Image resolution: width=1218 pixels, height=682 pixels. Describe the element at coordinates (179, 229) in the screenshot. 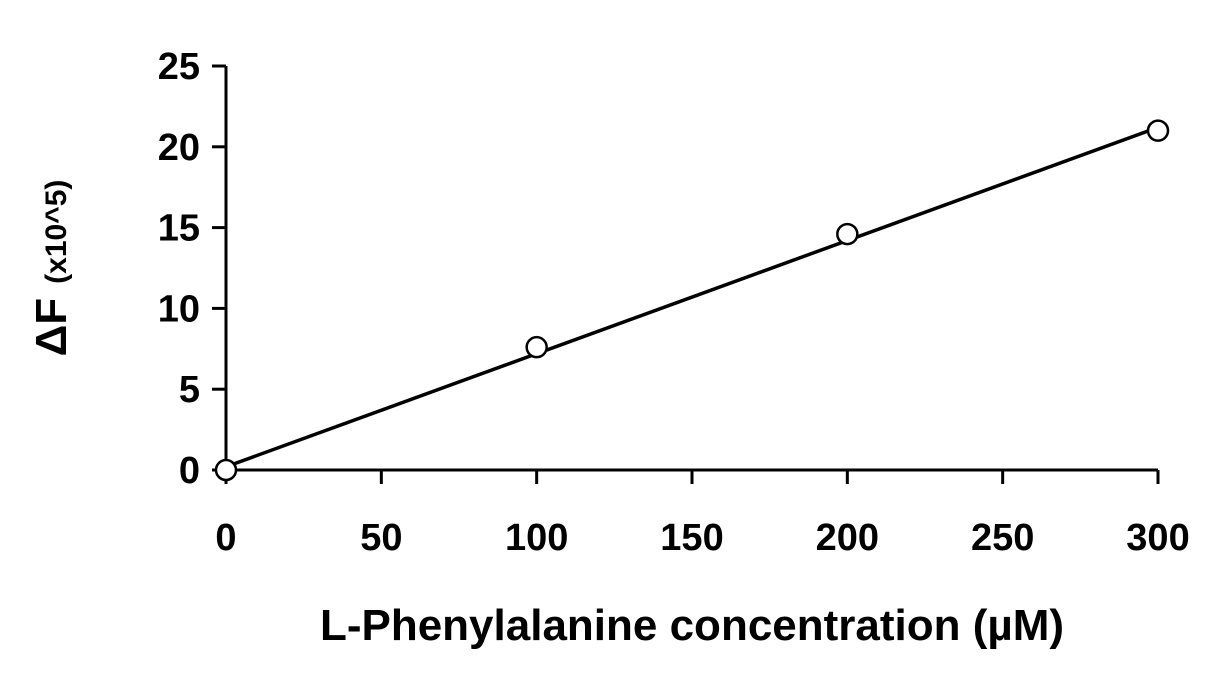

I see `y-tick-label: 15` at that location.